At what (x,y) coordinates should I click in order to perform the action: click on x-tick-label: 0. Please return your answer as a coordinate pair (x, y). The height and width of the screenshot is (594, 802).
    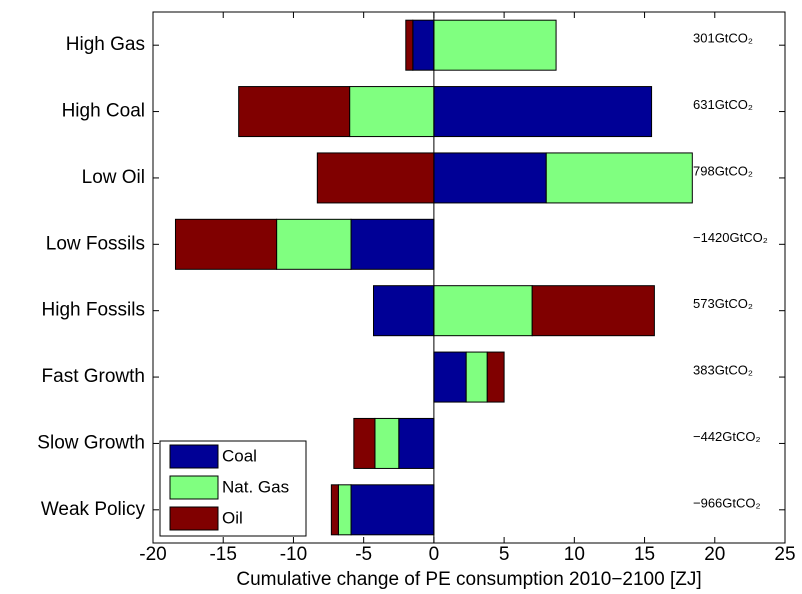
    Looking at the image, I should click on (434, 554).